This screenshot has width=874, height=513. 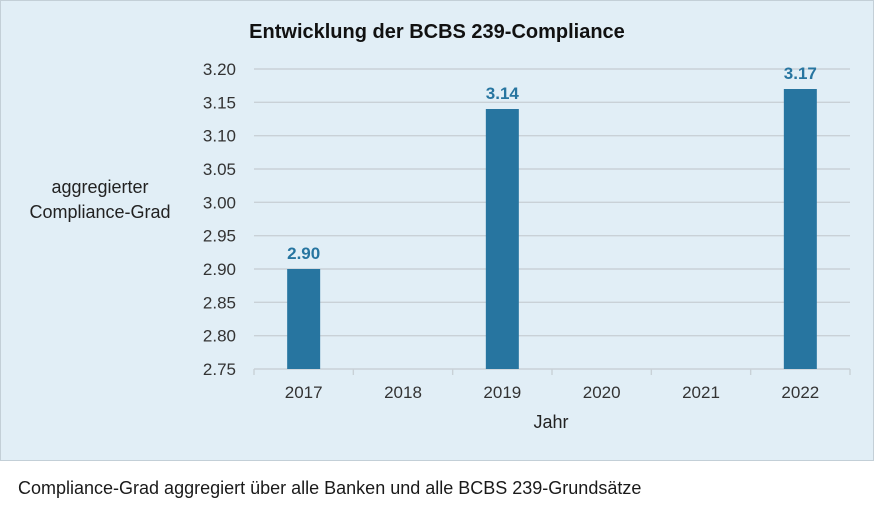 I want to click on data-label-2022: 3.17, so click(x=800, y=73).